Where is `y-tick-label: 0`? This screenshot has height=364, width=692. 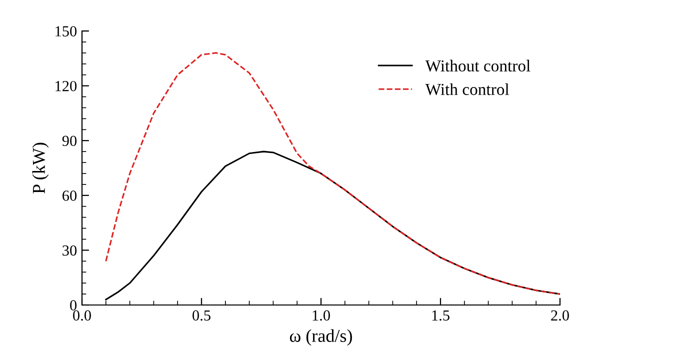 y-tick-label: 0 is located at coordinates (73, 305).